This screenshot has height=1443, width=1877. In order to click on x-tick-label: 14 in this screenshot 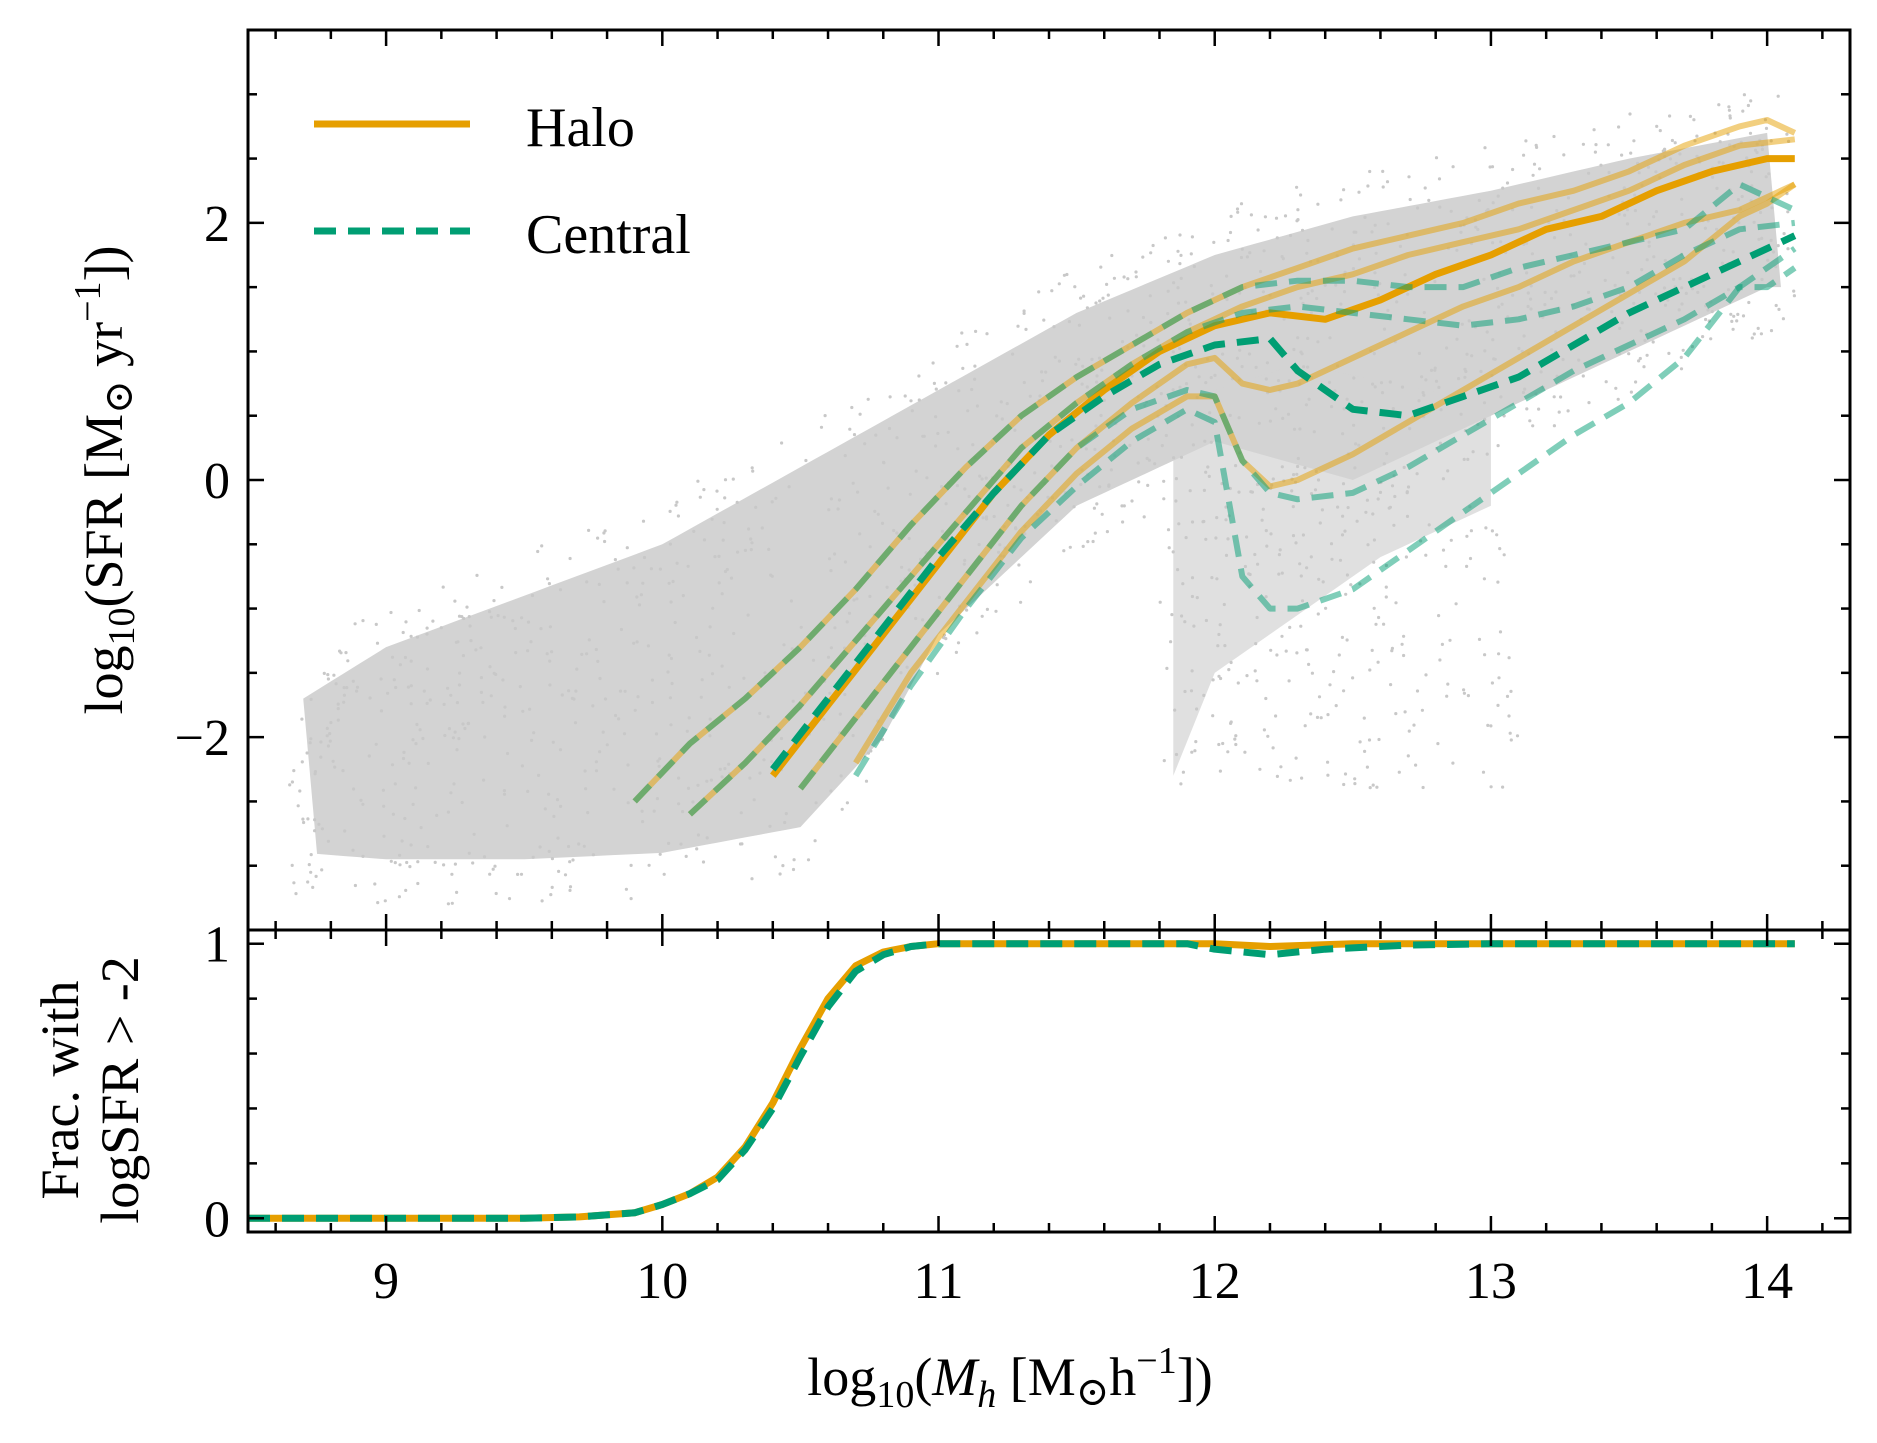, I will do `click(1767, 1281)`.